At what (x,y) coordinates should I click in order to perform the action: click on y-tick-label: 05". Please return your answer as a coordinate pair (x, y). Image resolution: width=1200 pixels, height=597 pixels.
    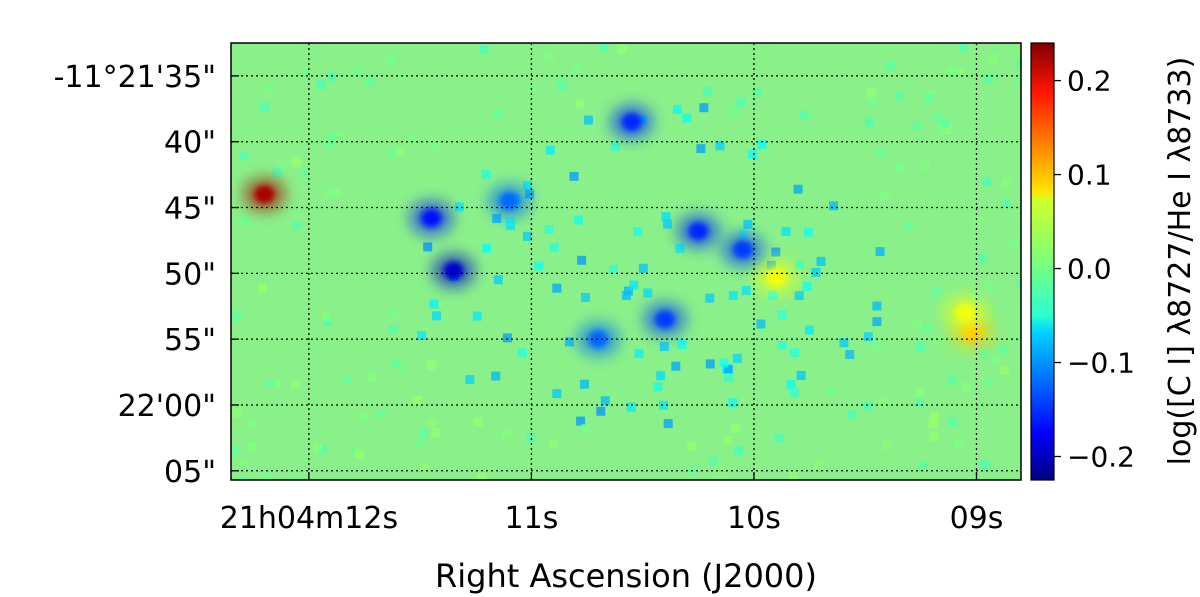
    Looking at the image, I should click on (190, 472).